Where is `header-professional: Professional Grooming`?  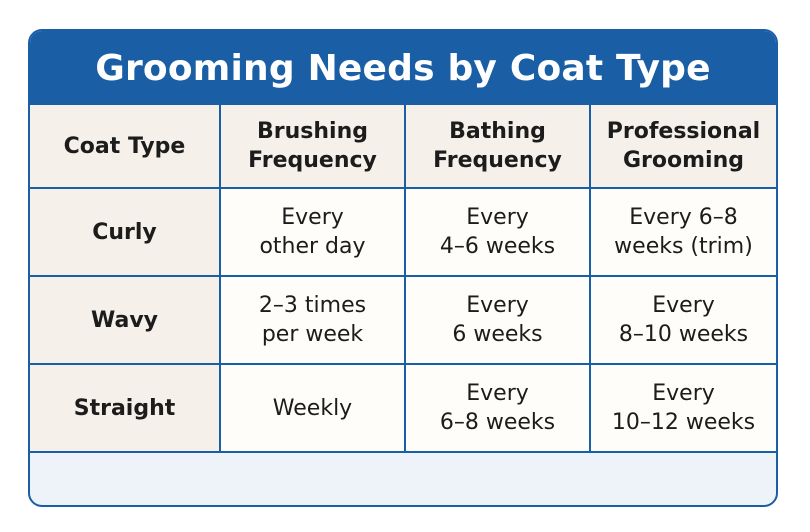 header-professional: Professional Grooming is located at coordinates (682, 147).